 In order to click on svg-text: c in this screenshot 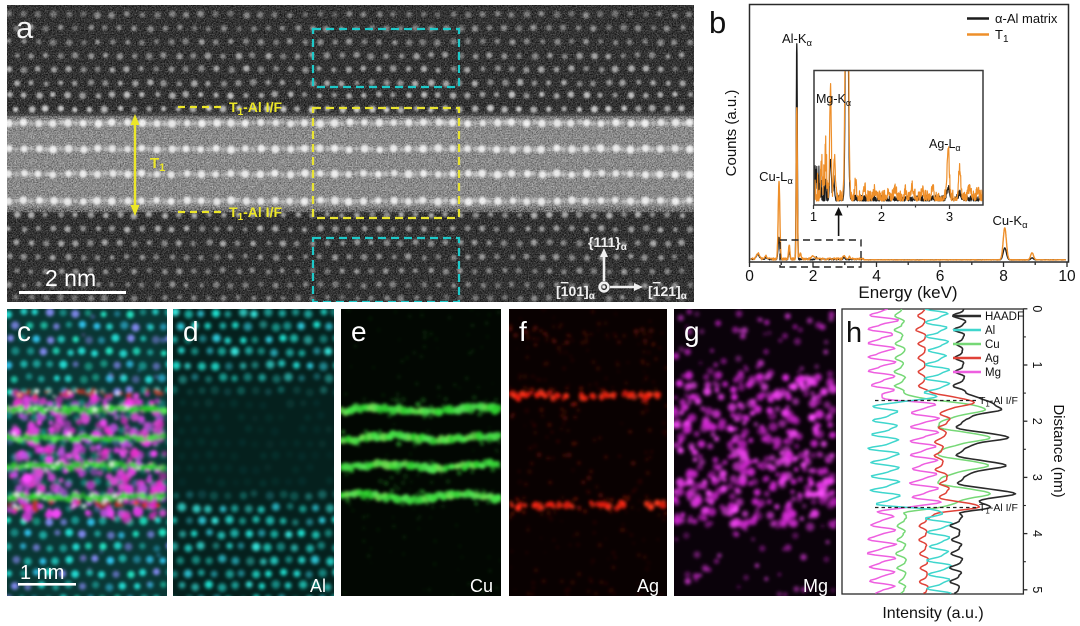, I will do `click(24, 331)`.